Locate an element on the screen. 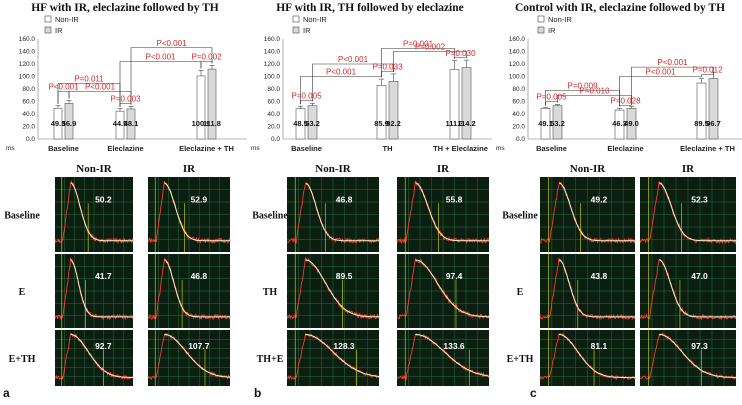 The image size is (742, 405). bar-value-label: 111.3 is located at coordinates (455, 123).